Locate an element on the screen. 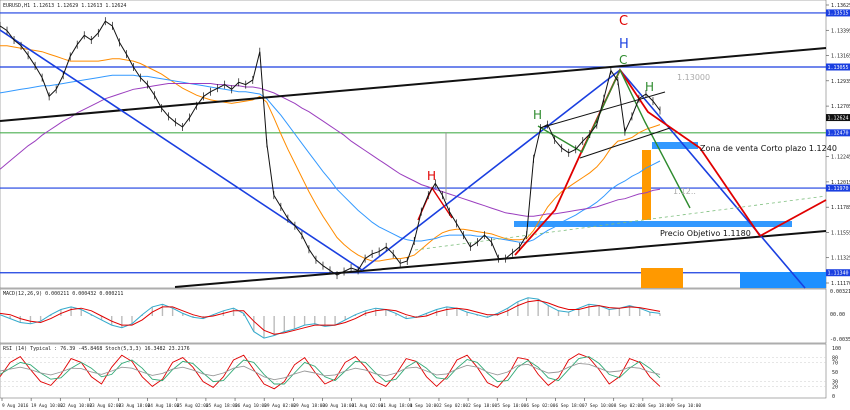 The height and width of the screenshot is (410, 850). orange-projection-bar is located at coordinates (646, 185).